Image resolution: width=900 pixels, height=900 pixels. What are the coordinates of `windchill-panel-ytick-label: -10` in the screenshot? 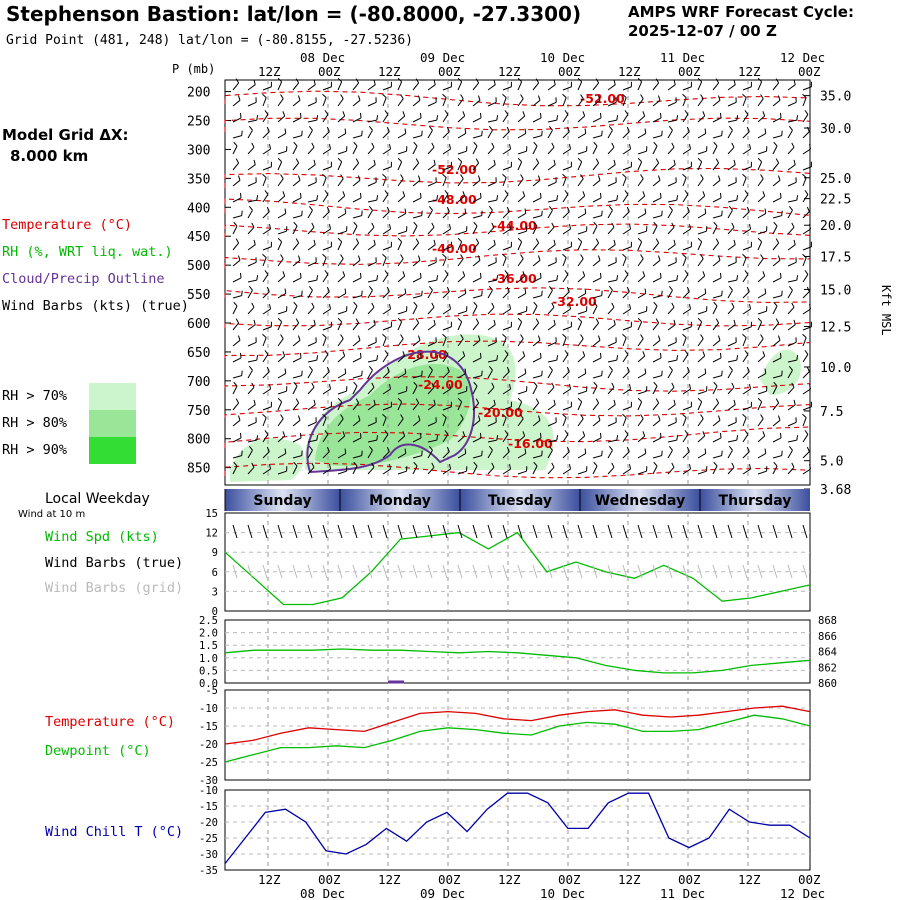 It's located at (208, 791).